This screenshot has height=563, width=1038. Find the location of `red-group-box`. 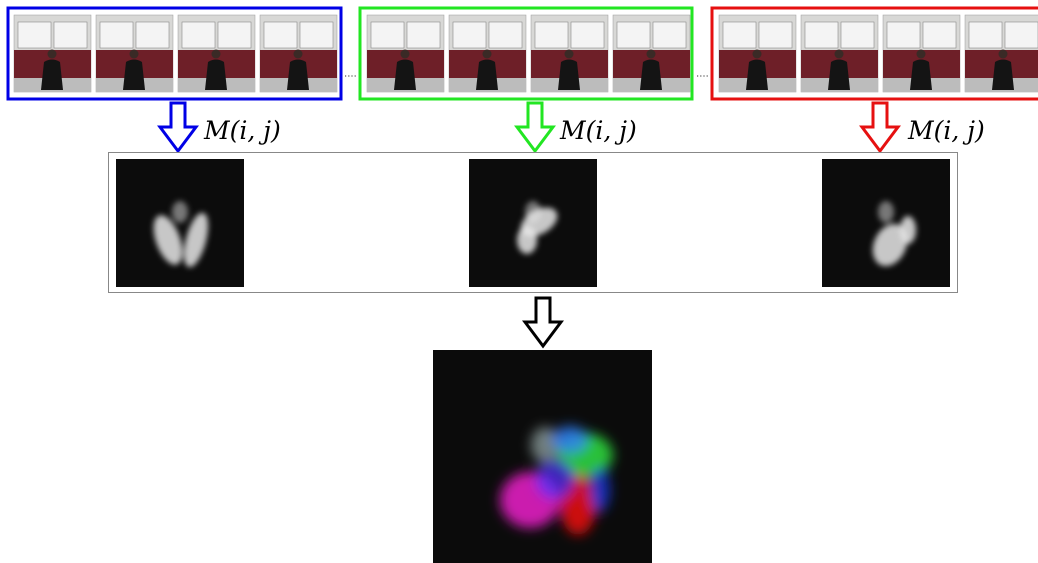

red-group-box is located at coordinates (874, 53).